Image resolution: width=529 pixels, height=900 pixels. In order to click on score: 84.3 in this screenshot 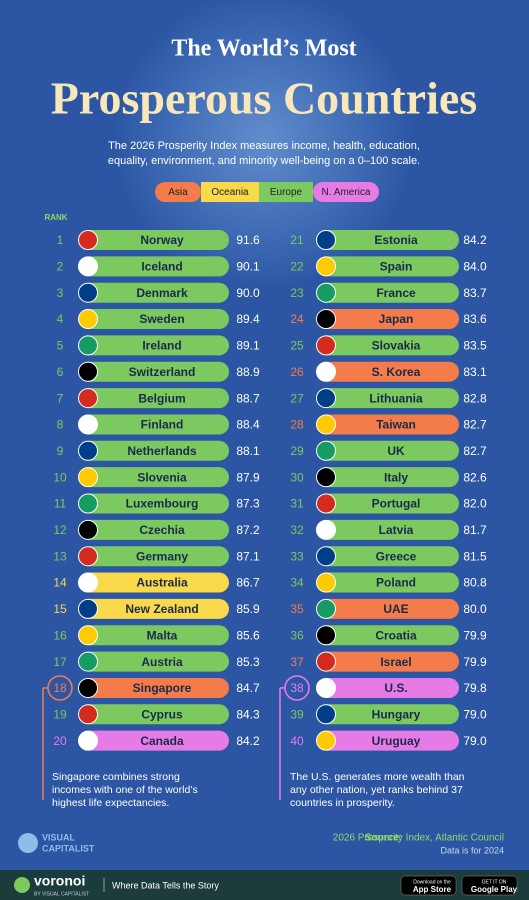, I will do `click(248, 714)`.